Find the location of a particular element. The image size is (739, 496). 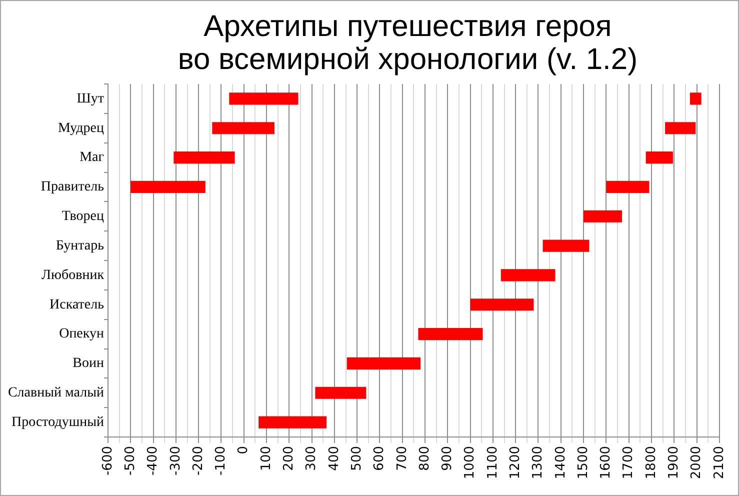

y-tick-label: Бунтарь is located at coordinates (80, 246).